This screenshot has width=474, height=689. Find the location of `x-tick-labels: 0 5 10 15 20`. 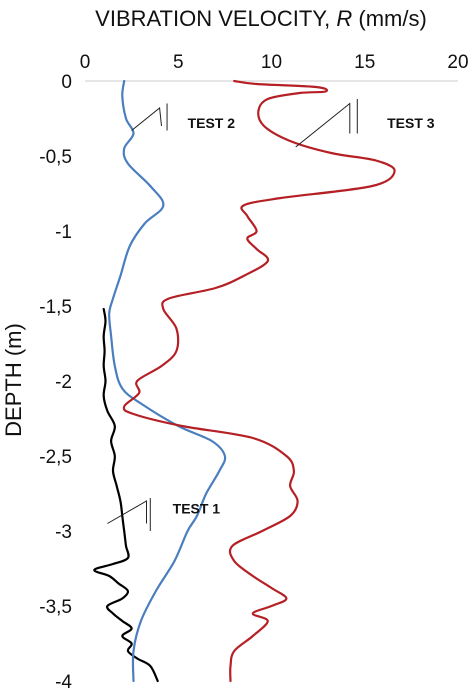

x-tick-labels: 0 5 10 15 20 is located at coordinates (274, 62).